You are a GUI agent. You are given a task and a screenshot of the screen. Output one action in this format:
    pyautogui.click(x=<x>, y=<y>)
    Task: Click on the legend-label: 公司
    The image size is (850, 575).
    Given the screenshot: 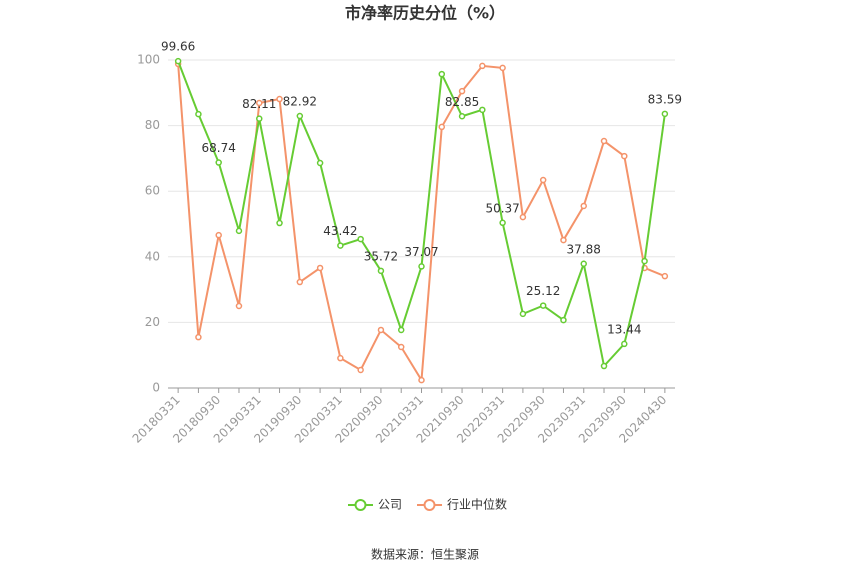 What is the action you would take?
    pyautogui.click(x=390, y=505)
    